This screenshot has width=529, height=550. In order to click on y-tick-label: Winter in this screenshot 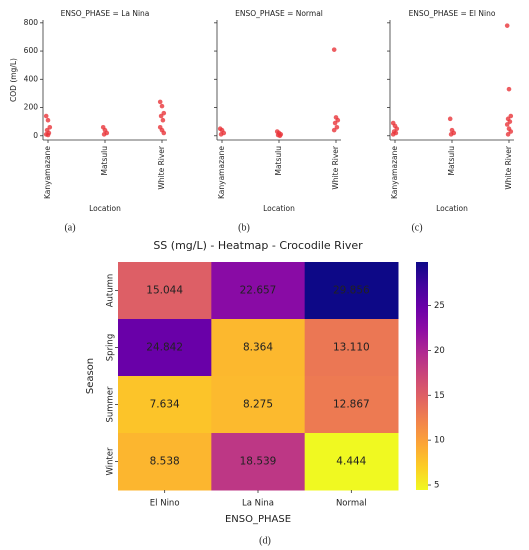, I will do `click(111, 461)`.